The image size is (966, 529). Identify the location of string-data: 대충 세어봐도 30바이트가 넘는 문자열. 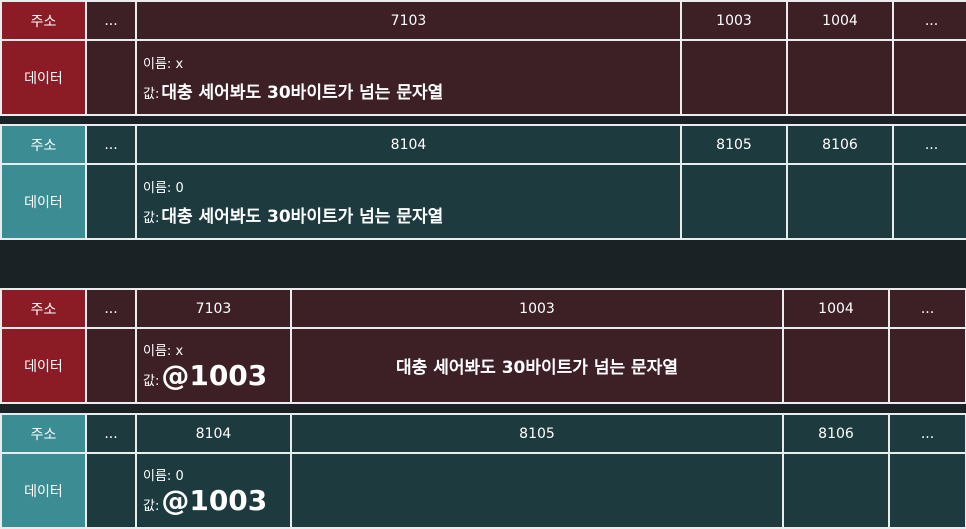
(537, 365).